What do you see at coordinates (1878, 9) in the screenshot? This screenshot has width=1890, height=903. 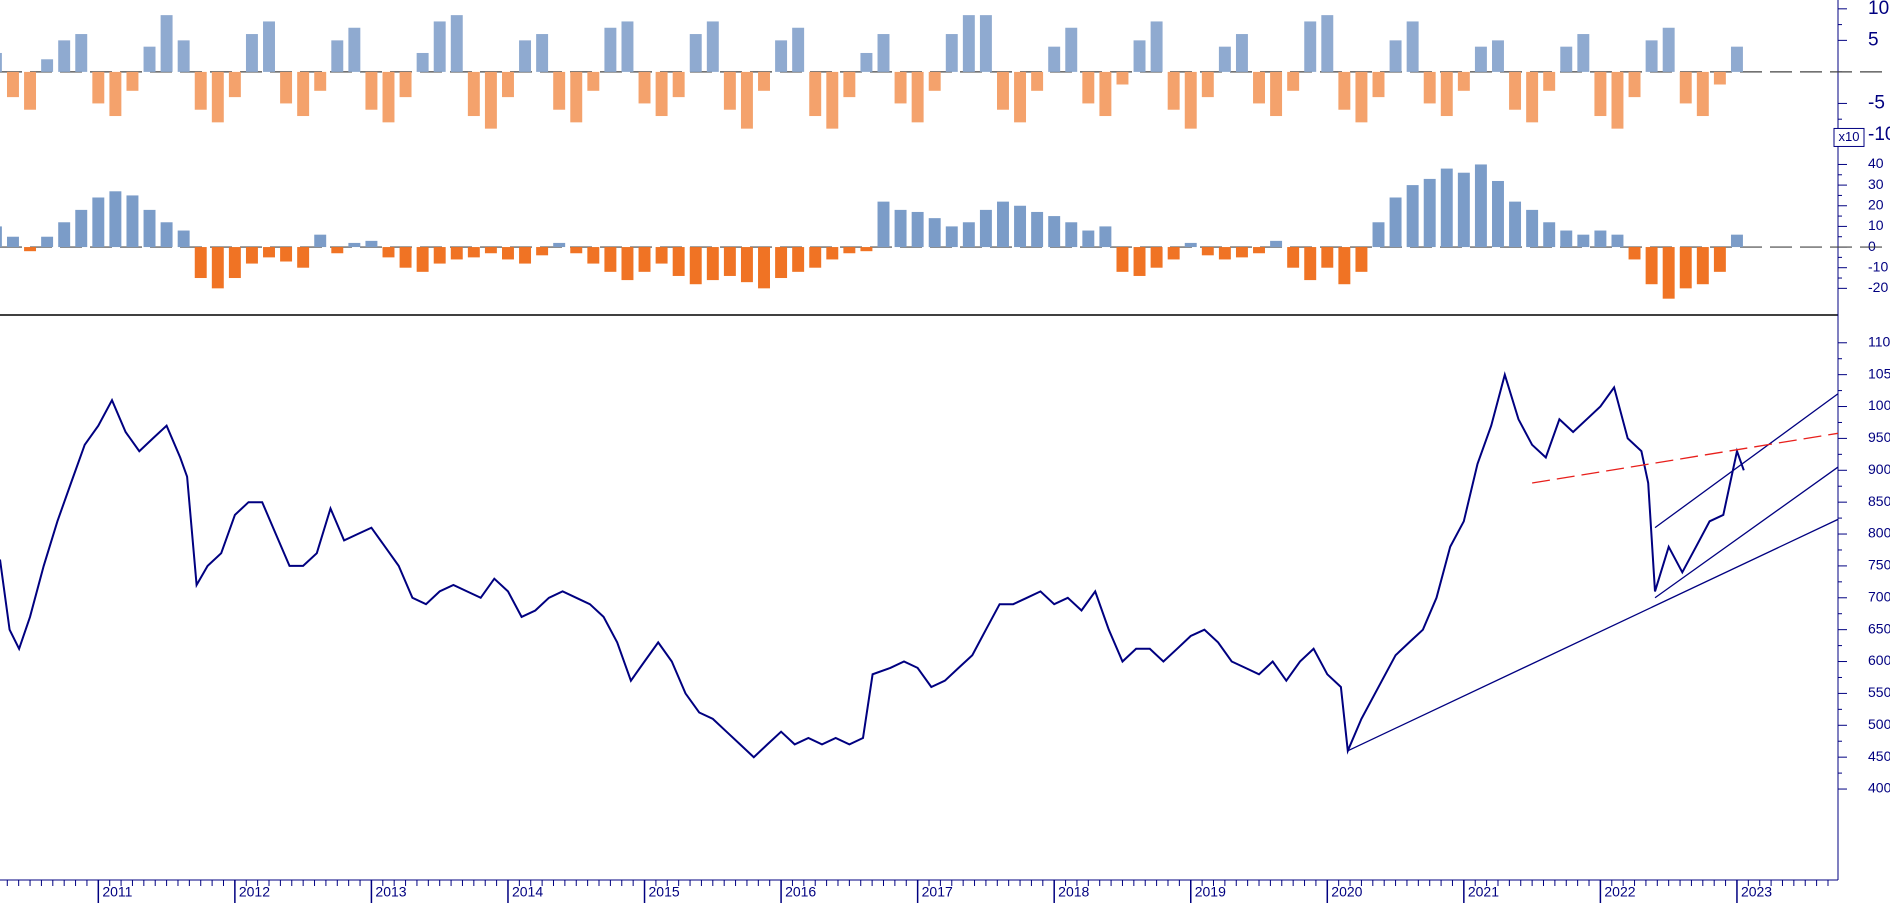 I see `y-tick-label: 10` at bounding box center [1878, 9].